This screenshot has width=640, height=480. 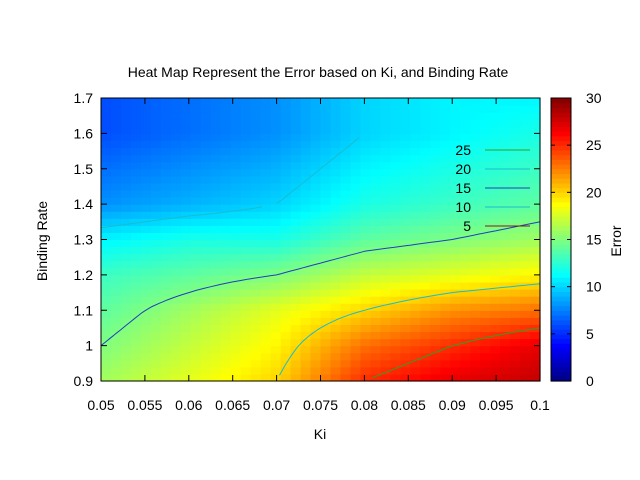 What do you see at coordinates (84, 310) in the screenshot?
I see `y-tick-label: 1.1` at bounding box center [84, 310].